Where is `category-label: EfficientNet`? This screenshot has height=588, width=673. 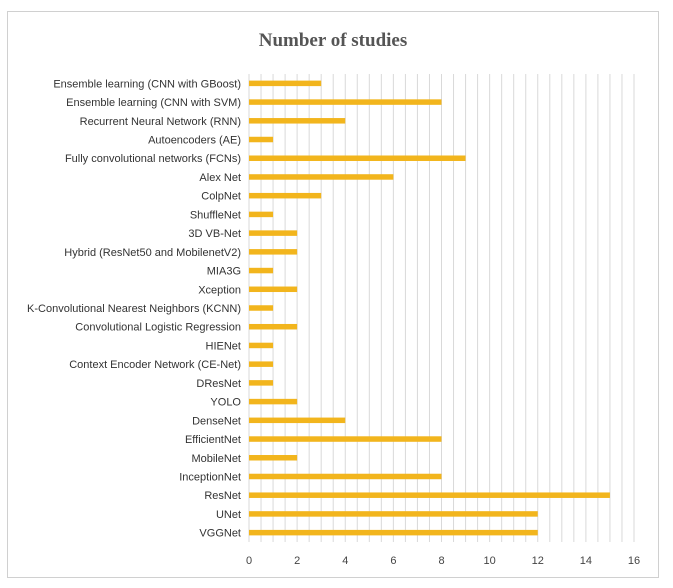
category-label: EfficientNet is located at coordinates (213, 440).